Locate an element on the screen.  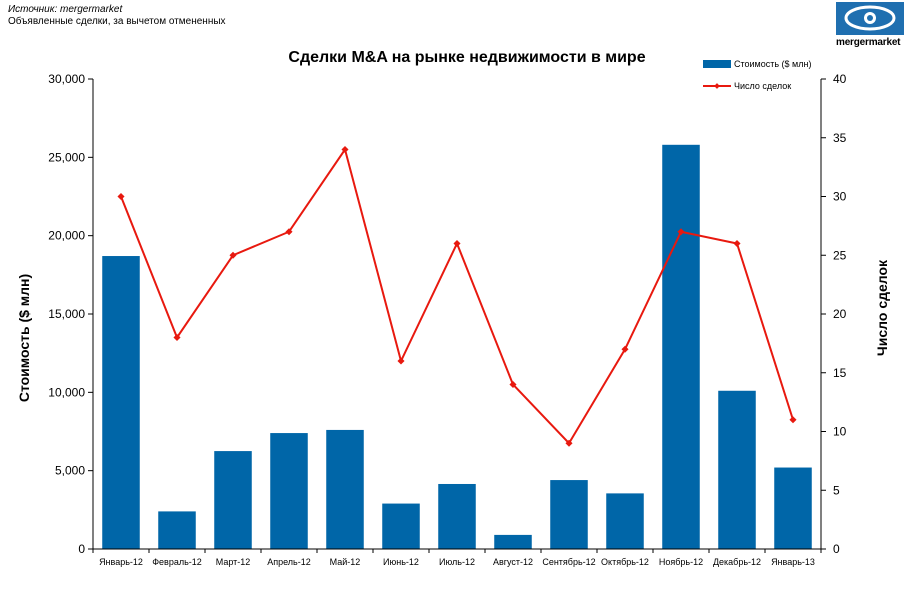
logo-text: mergermarket is located at coordinates (868, 42).